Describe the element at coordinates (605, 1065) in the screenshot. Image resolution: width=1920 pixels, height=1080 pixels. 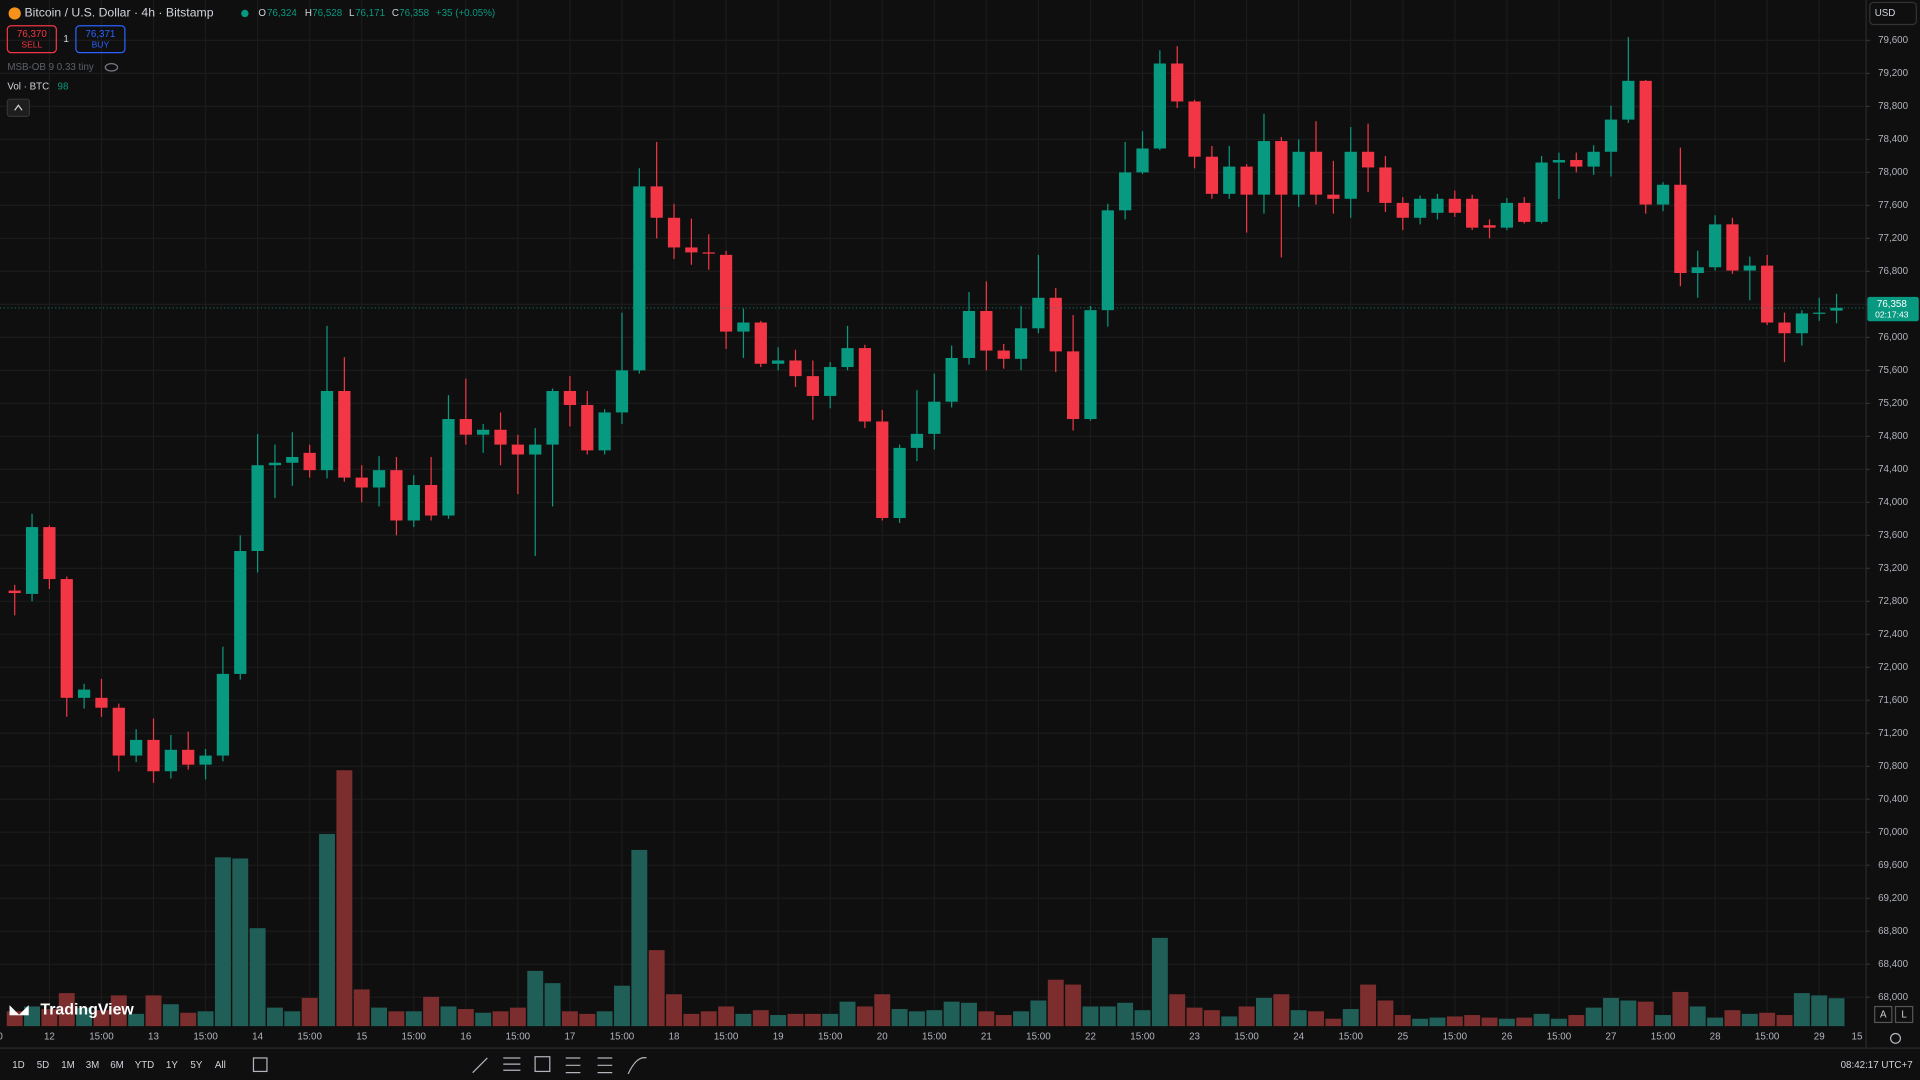
I see `tool-gann` at that location.